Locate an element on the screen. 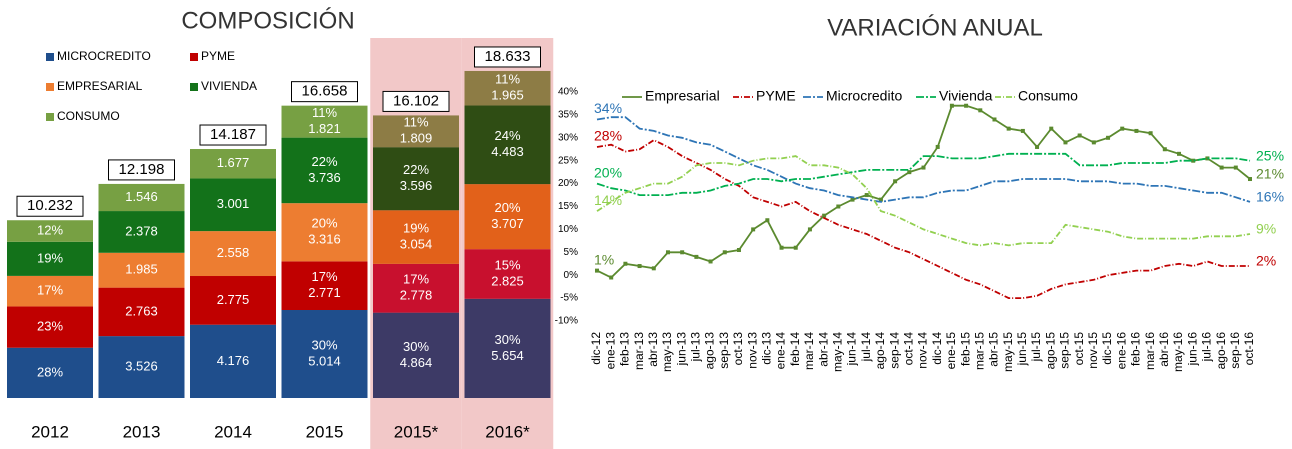 The image size is (1292, 449). value-label: 1.821 is located at coordinates (324, 128).